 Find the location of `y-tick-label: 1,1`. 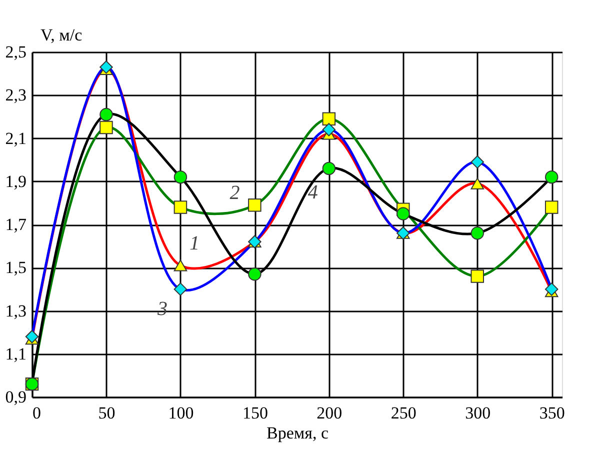

y-tick-label: 1,1 is located at coordinates (15, 354).